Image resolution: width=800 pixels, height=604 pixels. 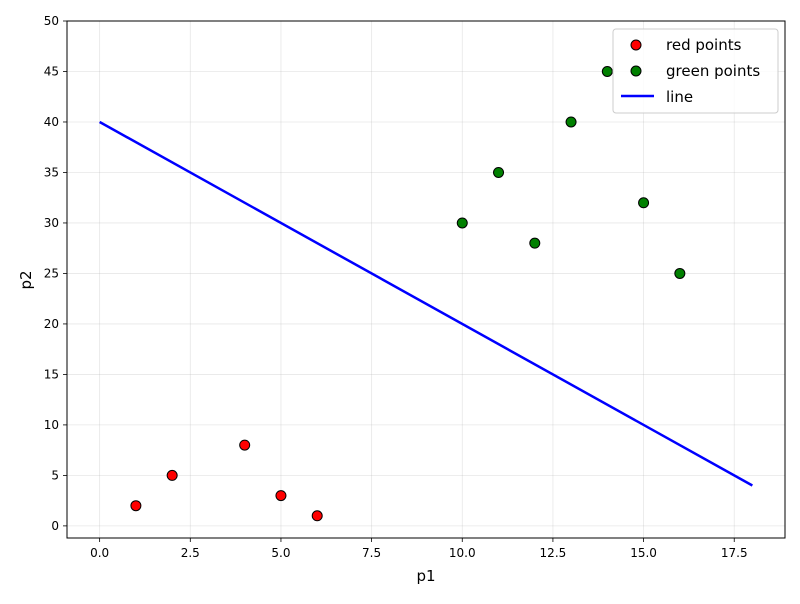 I want to click on y-tick-label: 30, so click(x=51, y=223).